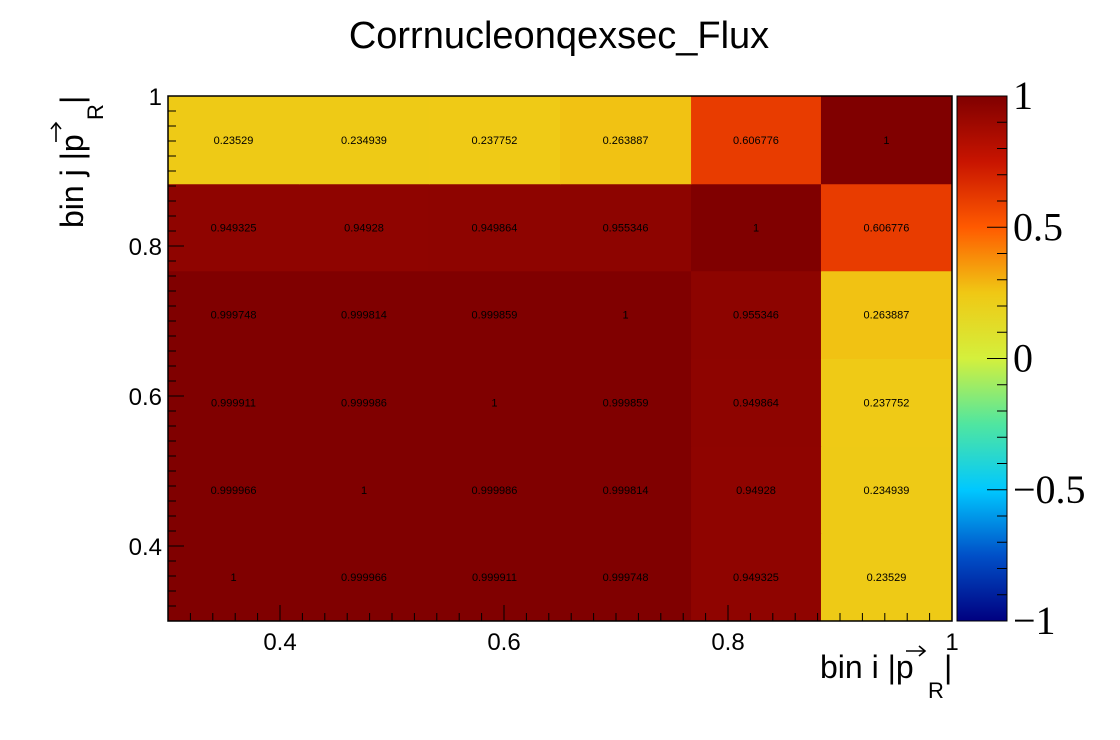 This screenshot has width=1120, height=740. I want to click on y-axis-ticks: 0.4 0.6 0.8 1, so click(156, 353).